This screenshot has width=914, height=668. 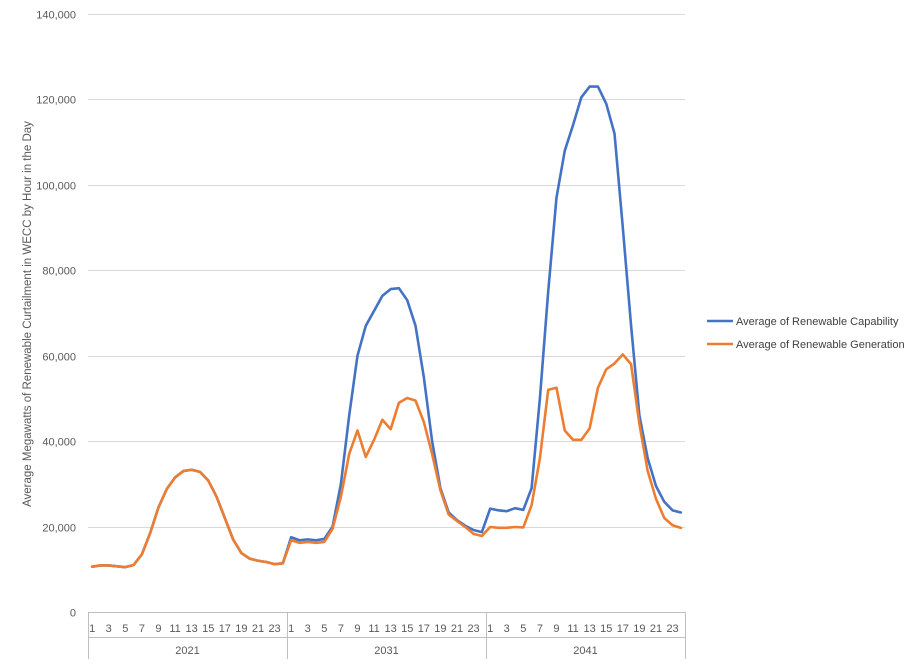 What do you see at coordinates (59, 272) in the screenshot?
I see `y-tick-label: 80,000` at bounding box center [59, 272].